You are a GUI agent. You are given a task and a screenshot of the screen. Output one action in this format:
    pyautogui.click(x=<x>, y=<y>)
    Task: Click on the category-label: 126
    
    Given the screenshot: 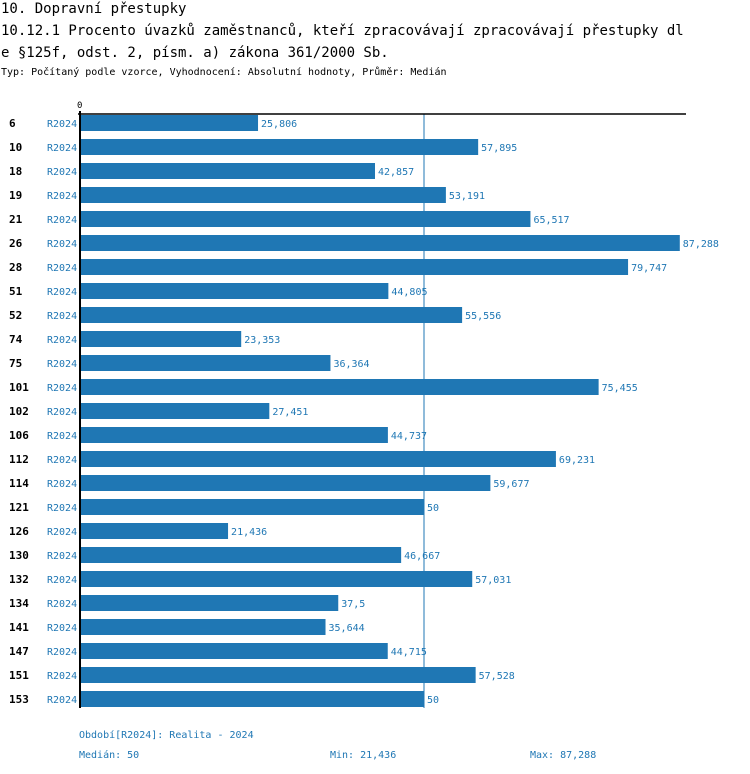 What is the action you would take?
    pyautogui.click(x=19, y=531)
    